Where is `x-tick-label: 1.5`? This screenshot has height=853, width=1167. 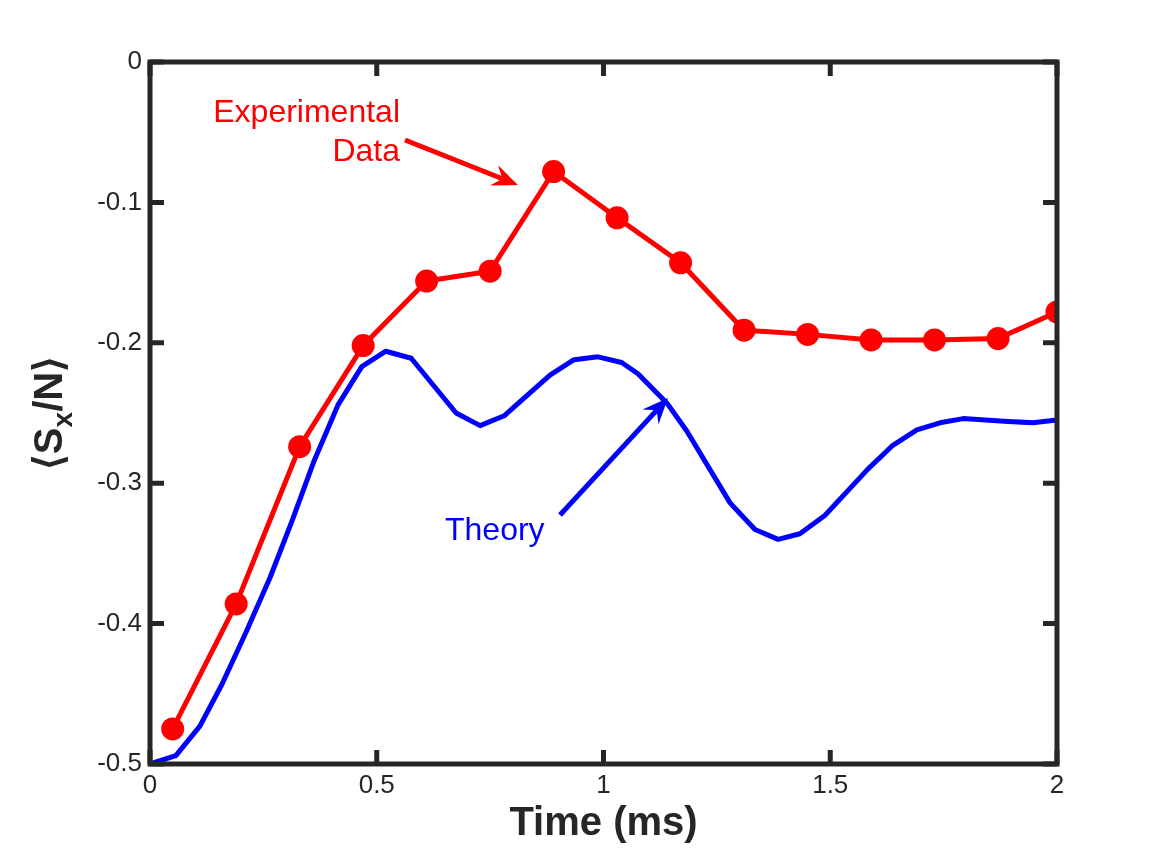 x-tick-label: 1.5 is located at coordinates (830, 783).